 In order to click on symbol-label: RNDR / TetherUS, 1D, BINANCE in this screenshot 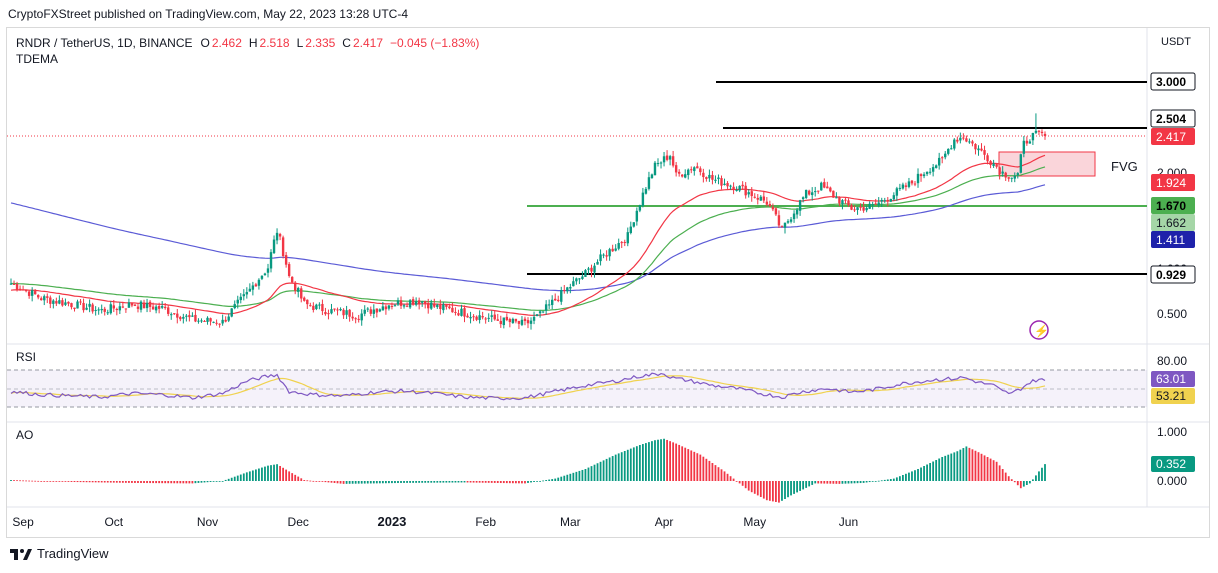, I will do `click(104, 43)`.